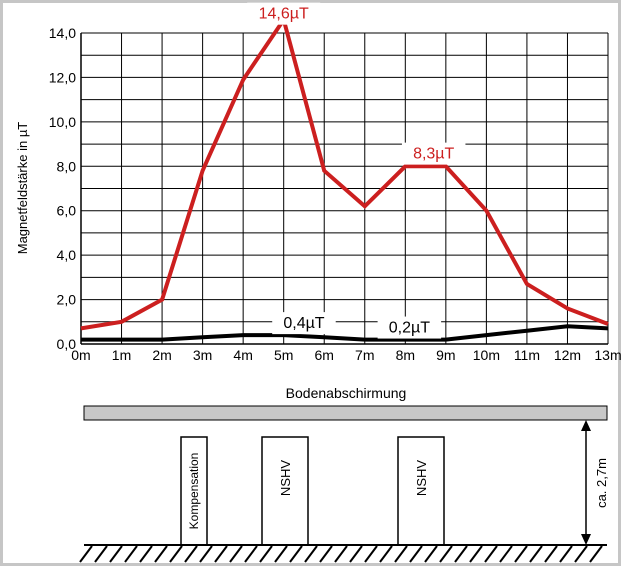 This screenshot has width=621, height=571. I want to click on floor-hatching, so click(341, 554).